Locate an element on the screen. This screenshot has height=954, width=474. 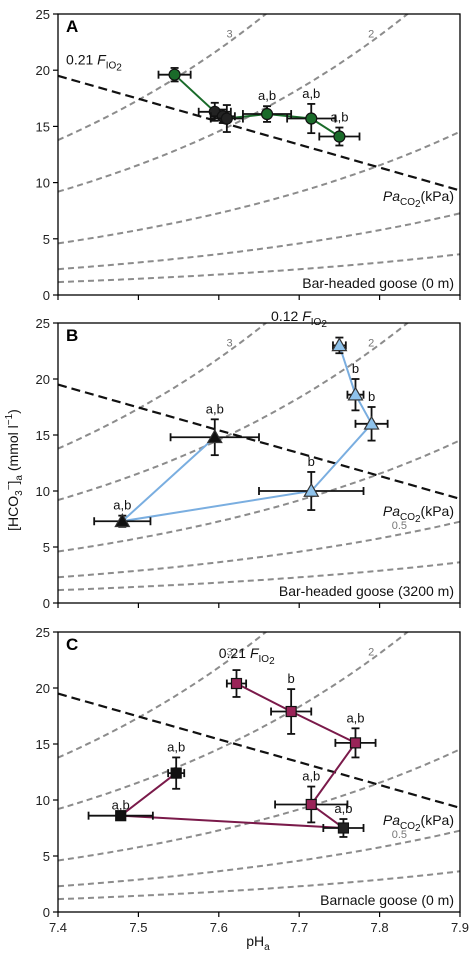
x-tick-label: 7.9 is located at coordinates (460, 927).